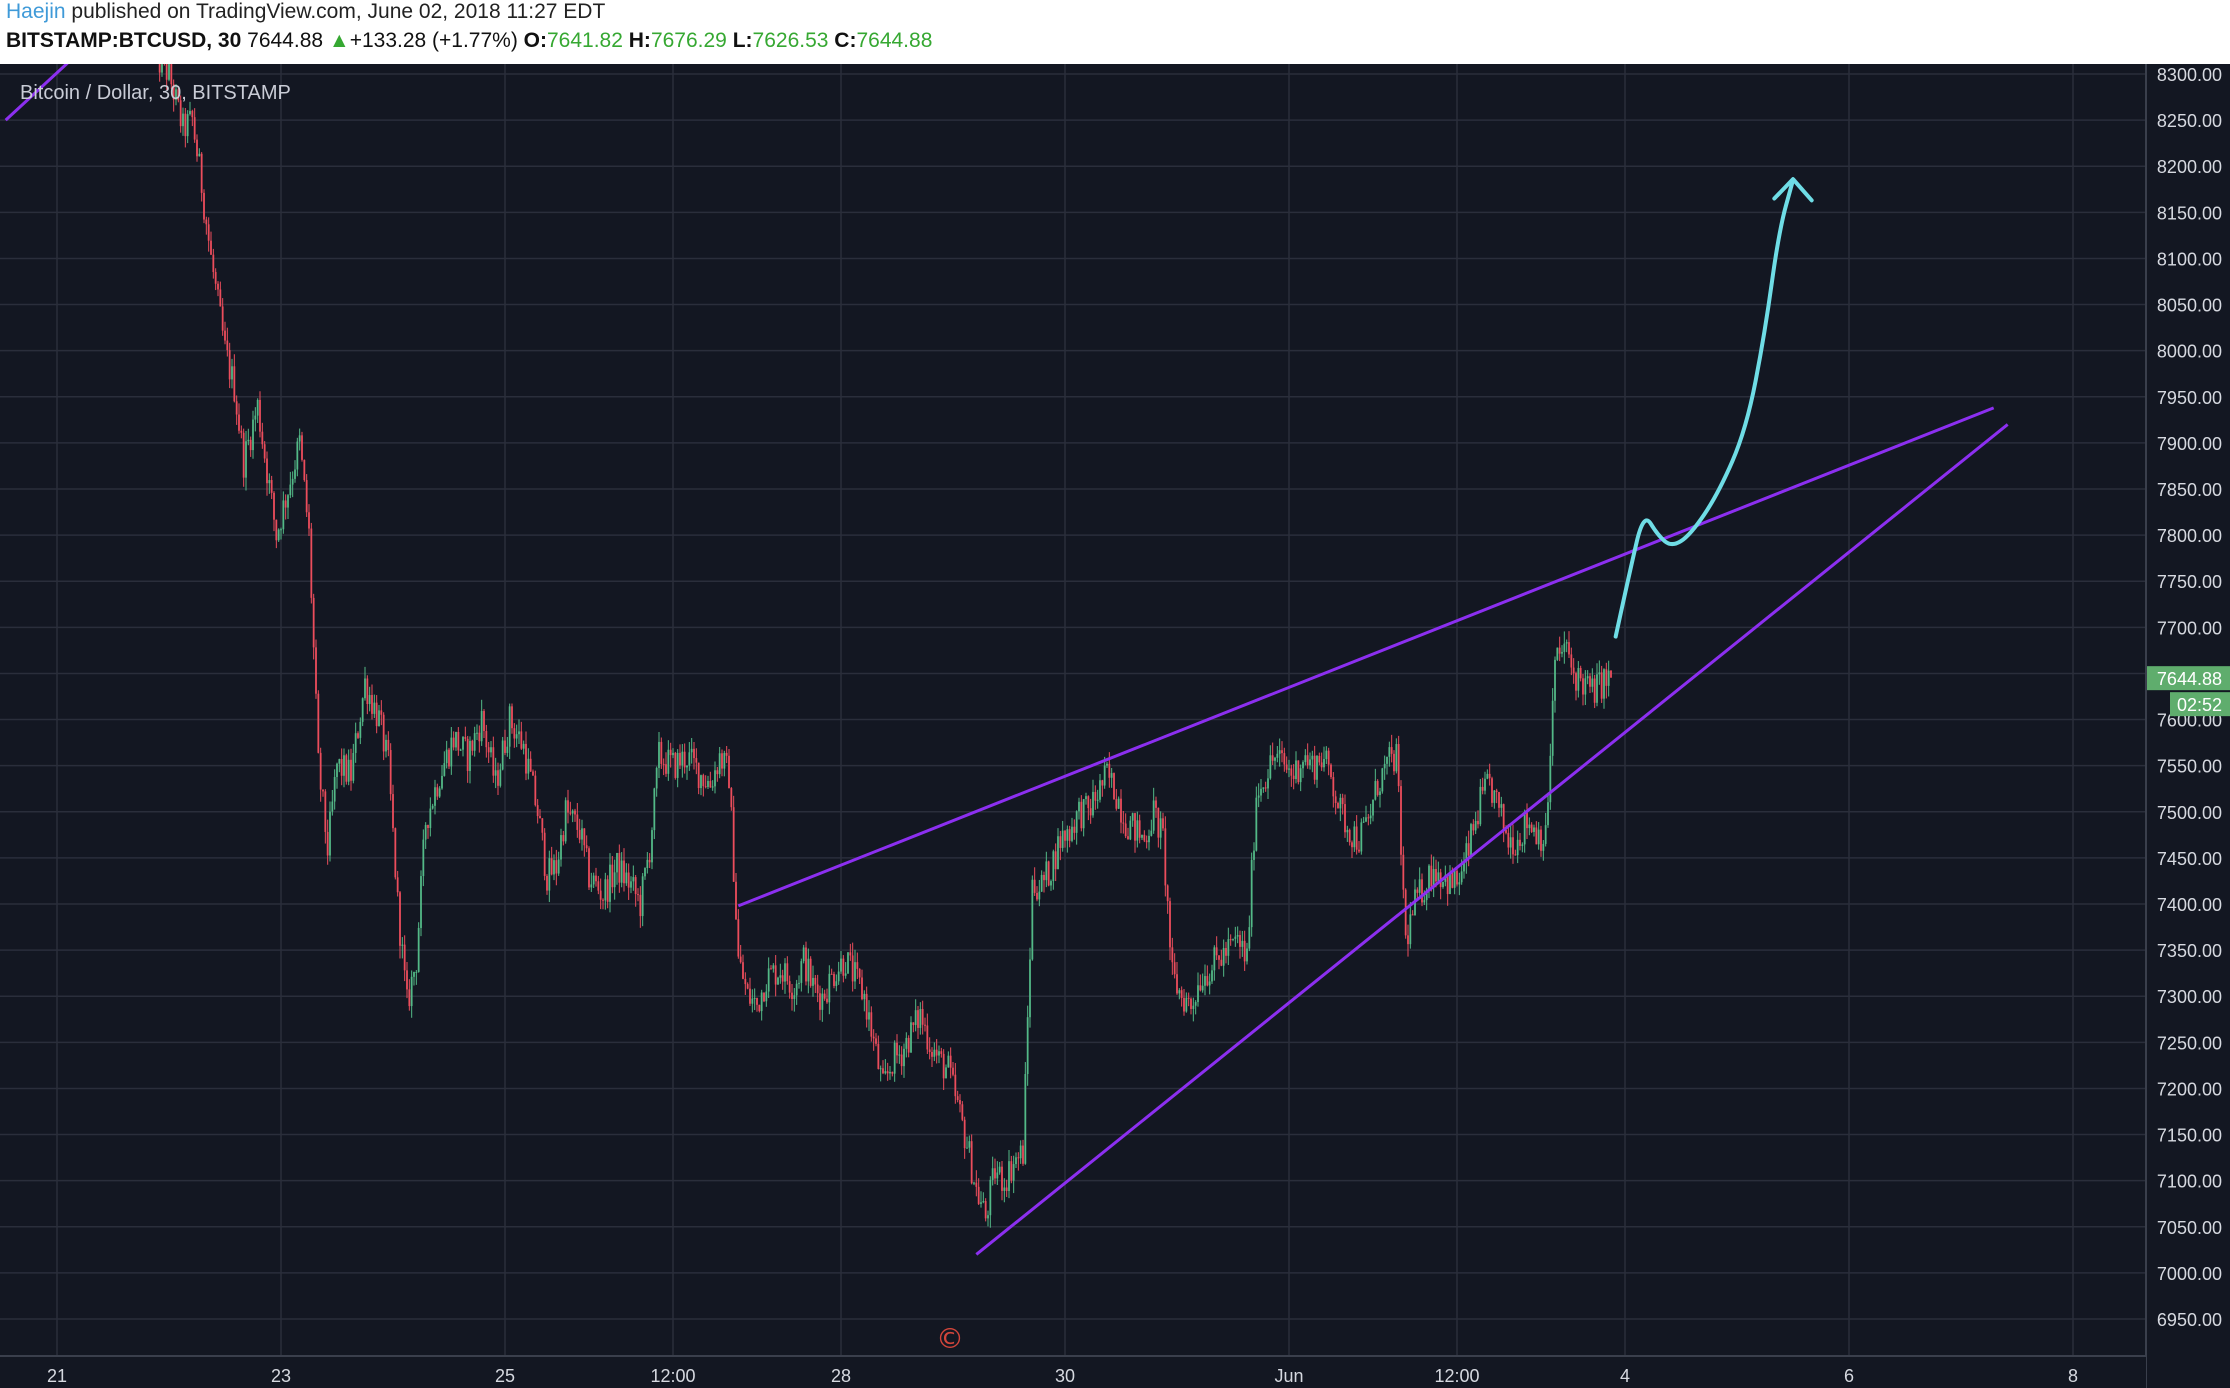  Describe the element at coordinates (2188, 726) in the screenshot. I see `price-axis-panel` at that location.